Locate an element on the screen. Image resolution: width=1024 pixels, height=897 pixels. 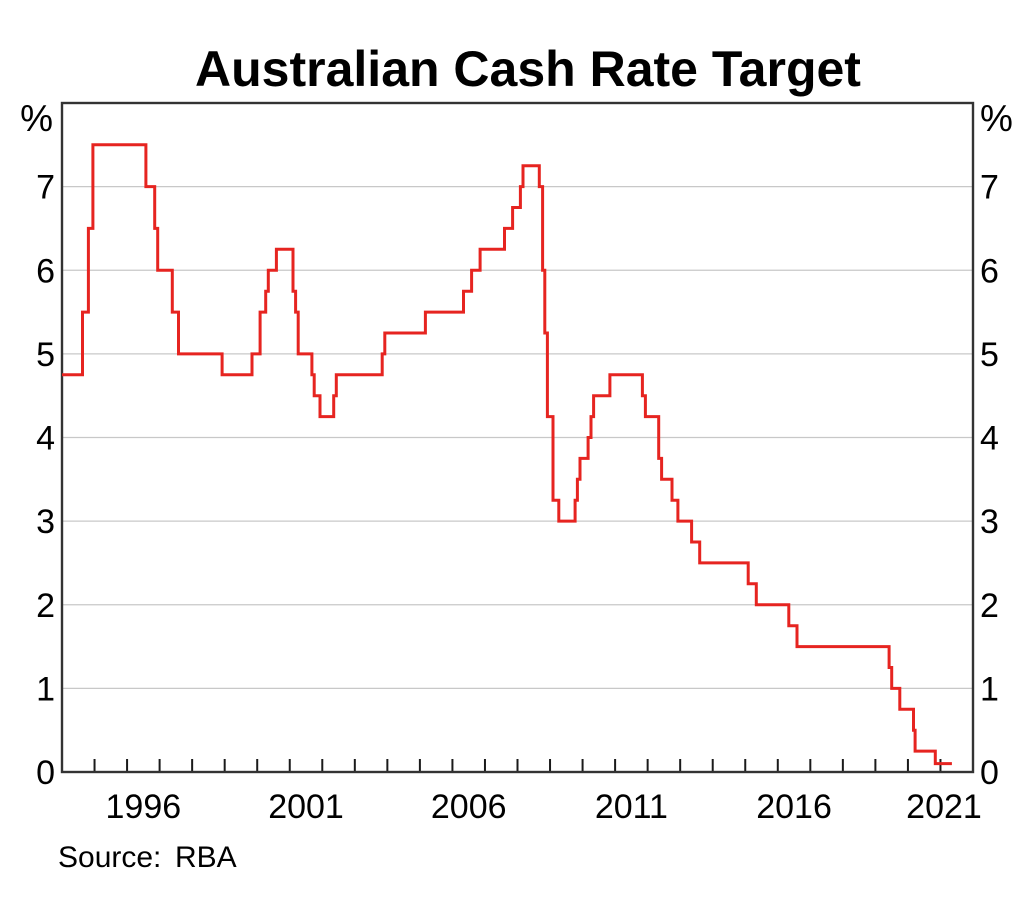
y-axis-labels-left: 0 1 2 3 4 5 6 7 is located at coordinates (45, 480).